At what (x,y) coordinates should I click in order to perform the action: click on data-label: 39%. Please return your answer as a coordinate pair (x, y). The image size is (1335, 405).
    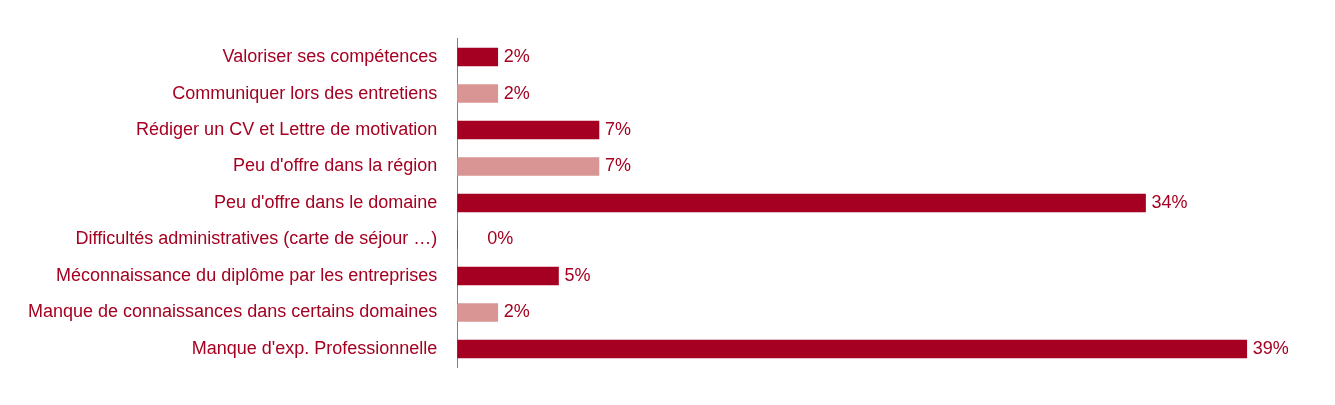
    Looking at the image, I should click on (1270, 347).